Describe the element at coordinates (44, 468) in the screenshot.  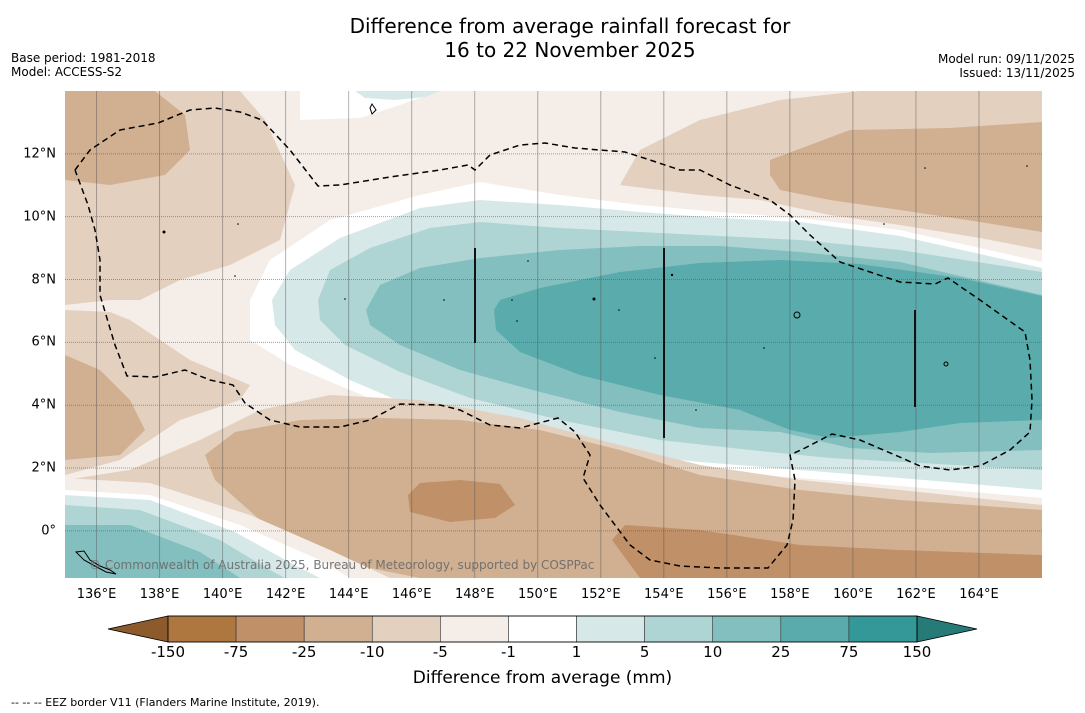
I see `lat-tick-label: 2°N` at that location.